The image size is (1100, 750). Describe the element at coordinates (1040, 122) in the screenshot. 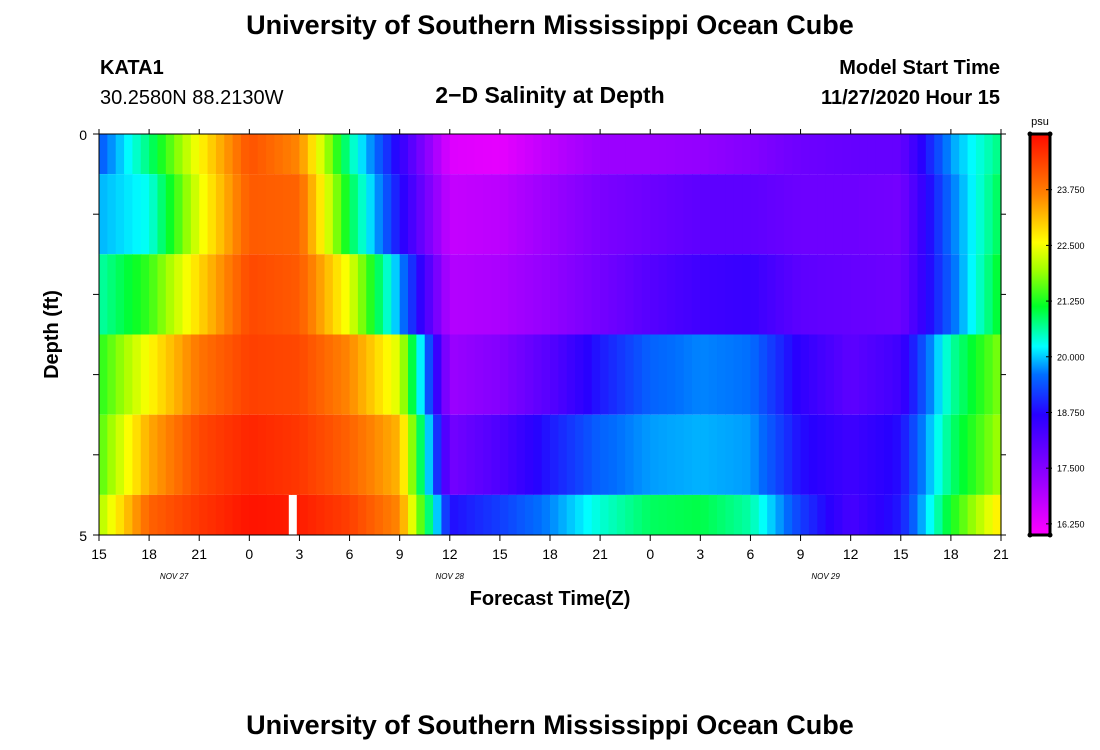

I see `colorbar-unit: psu` at that location.